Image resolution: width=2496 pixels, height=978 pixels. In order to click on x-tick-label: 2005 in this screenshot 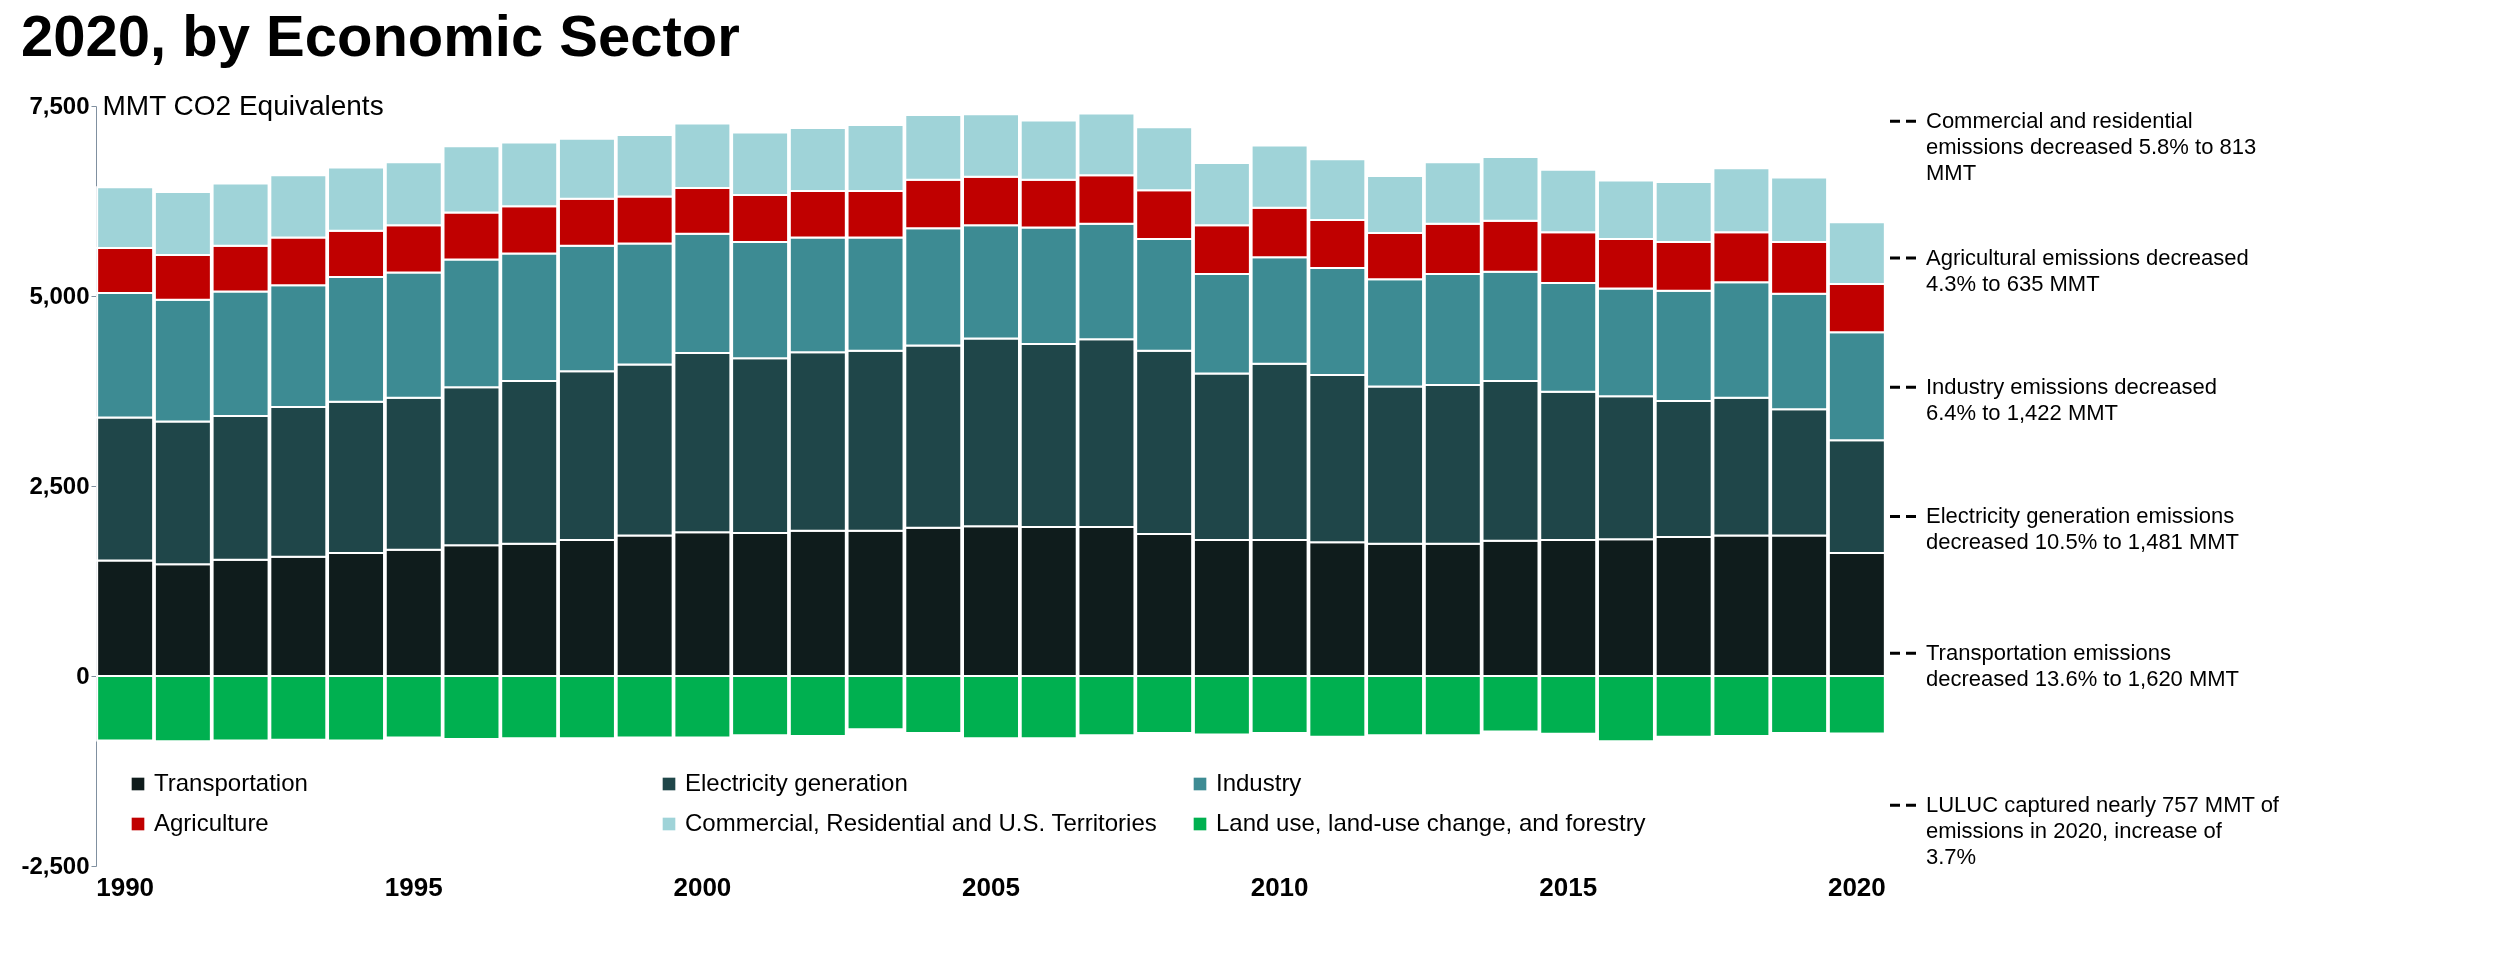, I will do `click(991, 886)`.